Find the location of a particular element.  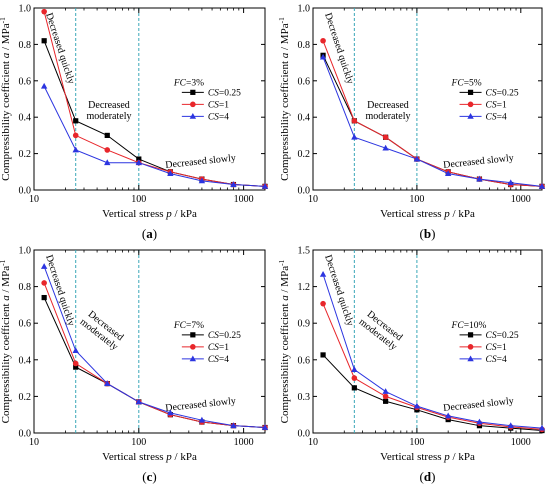

panel-label-letter: c is located at coordinates (150, 476).